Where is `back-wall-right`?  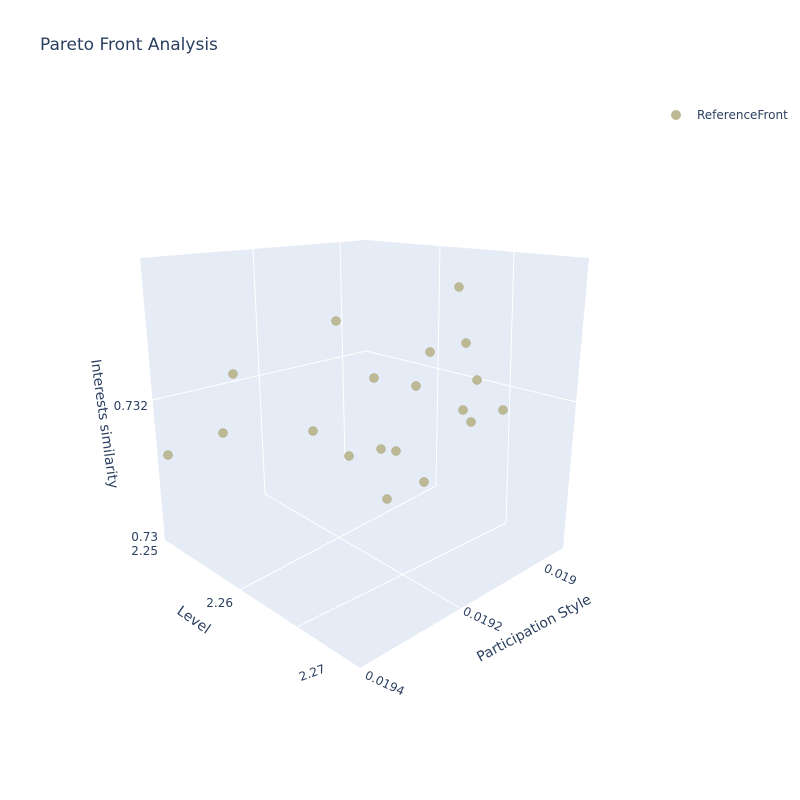
back-wall-right is located at coordinates (477, 394).